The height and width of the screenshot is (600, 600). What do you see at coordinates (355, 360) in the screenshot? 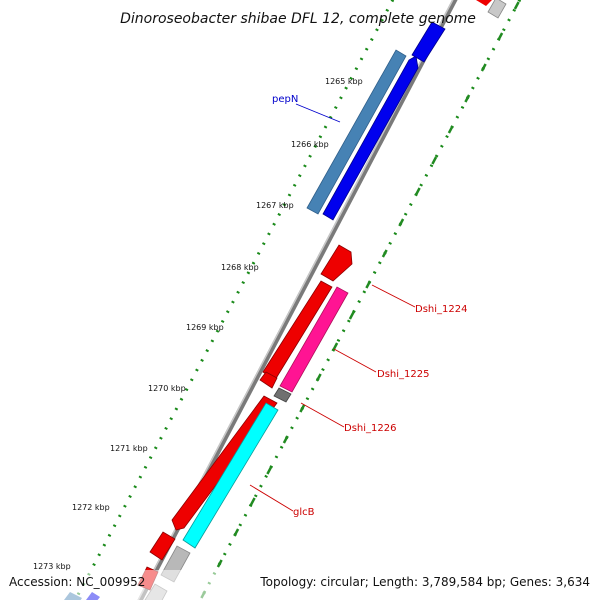
I see `dshi-1225-leader-line` at bounding box center [355, 360].